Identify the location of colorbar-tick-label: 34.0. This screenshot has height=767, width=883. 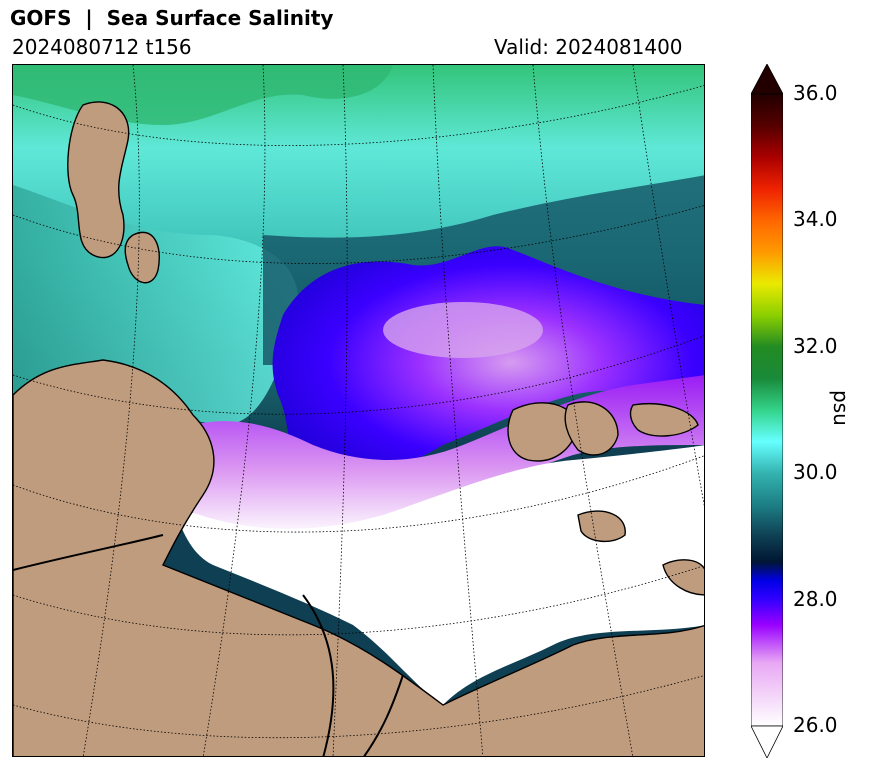
(815, 219).